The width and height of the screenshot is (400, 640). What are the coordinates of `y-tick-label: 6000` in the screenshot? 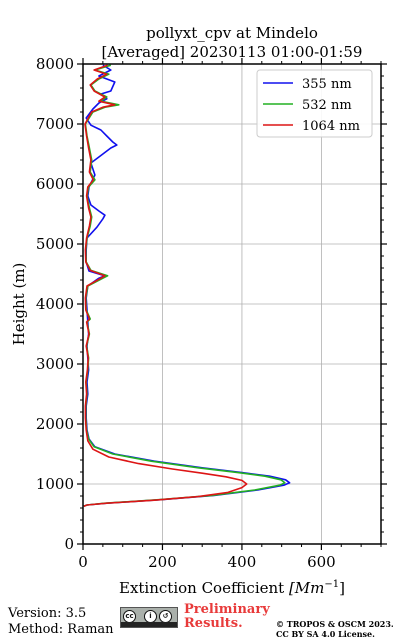 It's located at (55, 184).